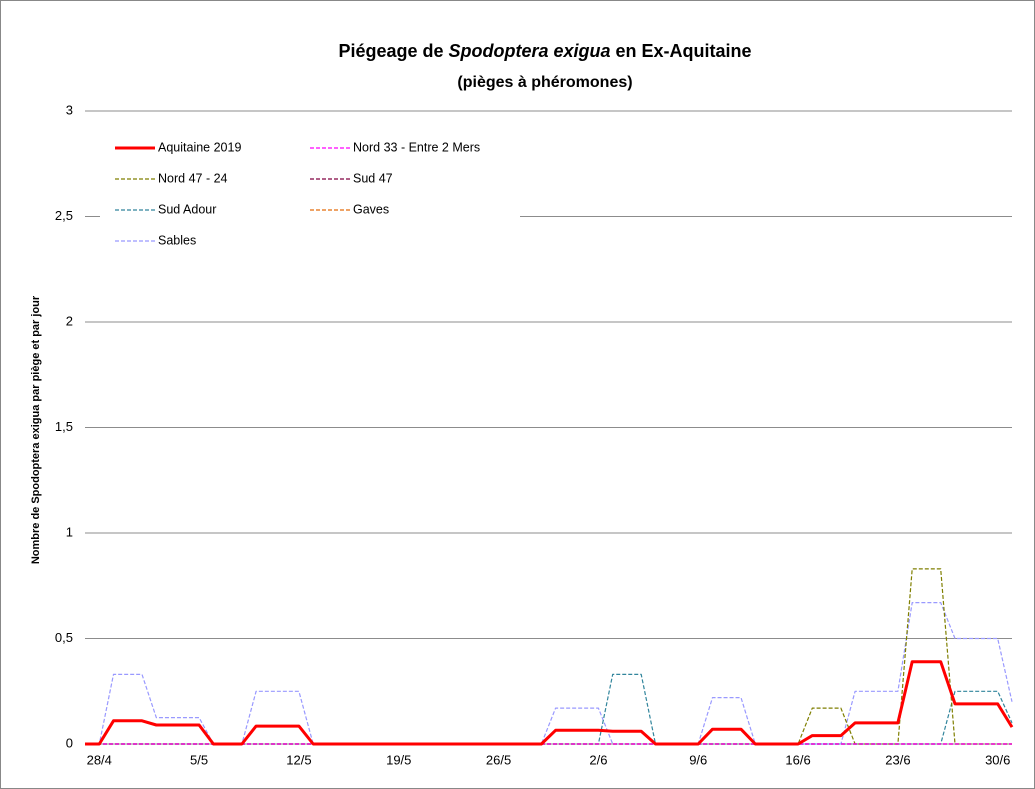 This screenshot has width=1035, height=789. What do you see at coordinates (69, 742) in the screenshot?
I see `y-tick-label: 0` at bounding box center [69, 742].